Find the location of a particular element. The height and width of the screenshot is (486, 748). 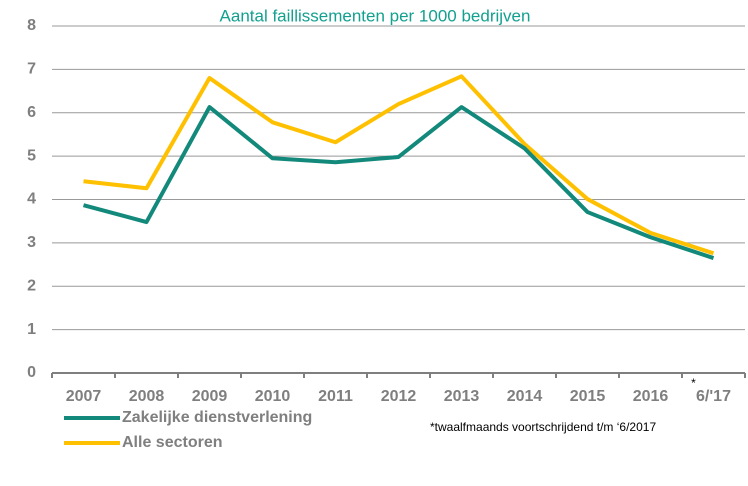

x-tick-label: 2007 is located at coordinates (84, 396).